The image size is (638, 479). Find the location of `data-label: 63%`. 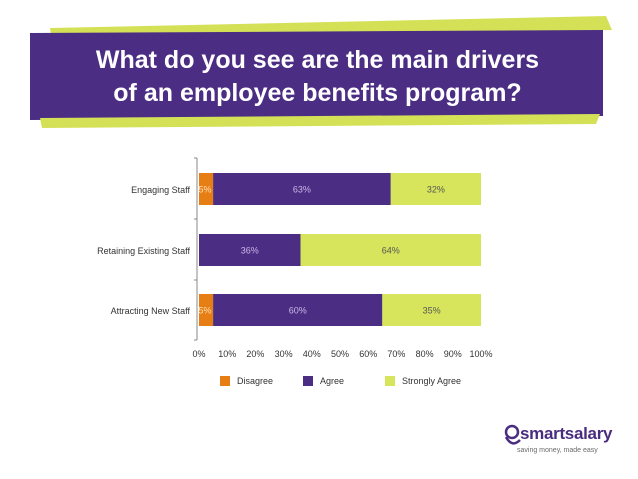

data-label: 63% is located at coordinates (302, 190).